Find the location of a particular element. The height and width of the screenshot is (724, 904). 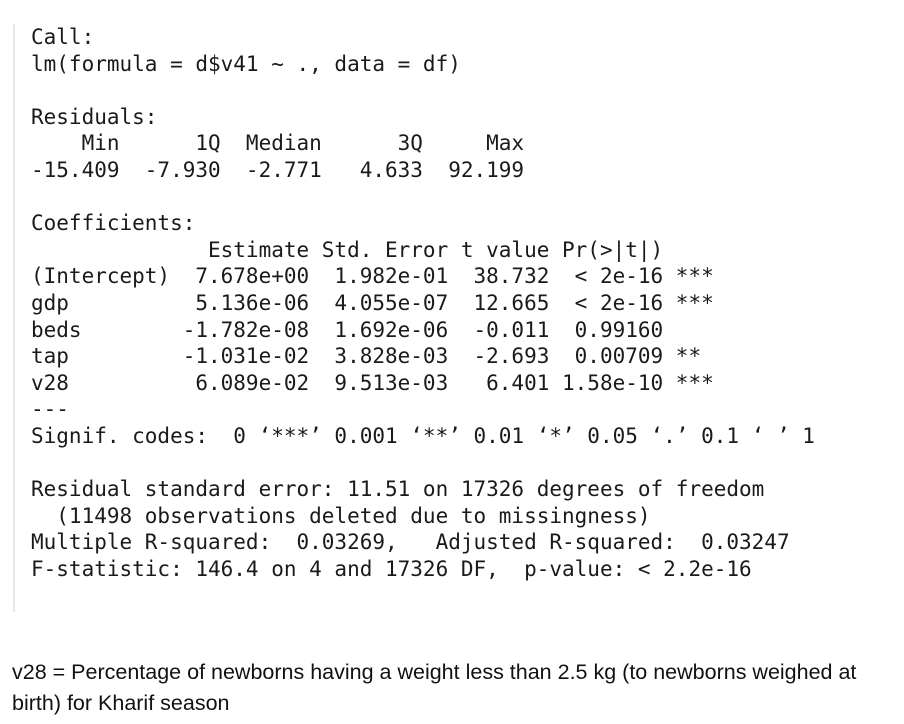

call-heading: Call: is located at coordinates (63, 37).